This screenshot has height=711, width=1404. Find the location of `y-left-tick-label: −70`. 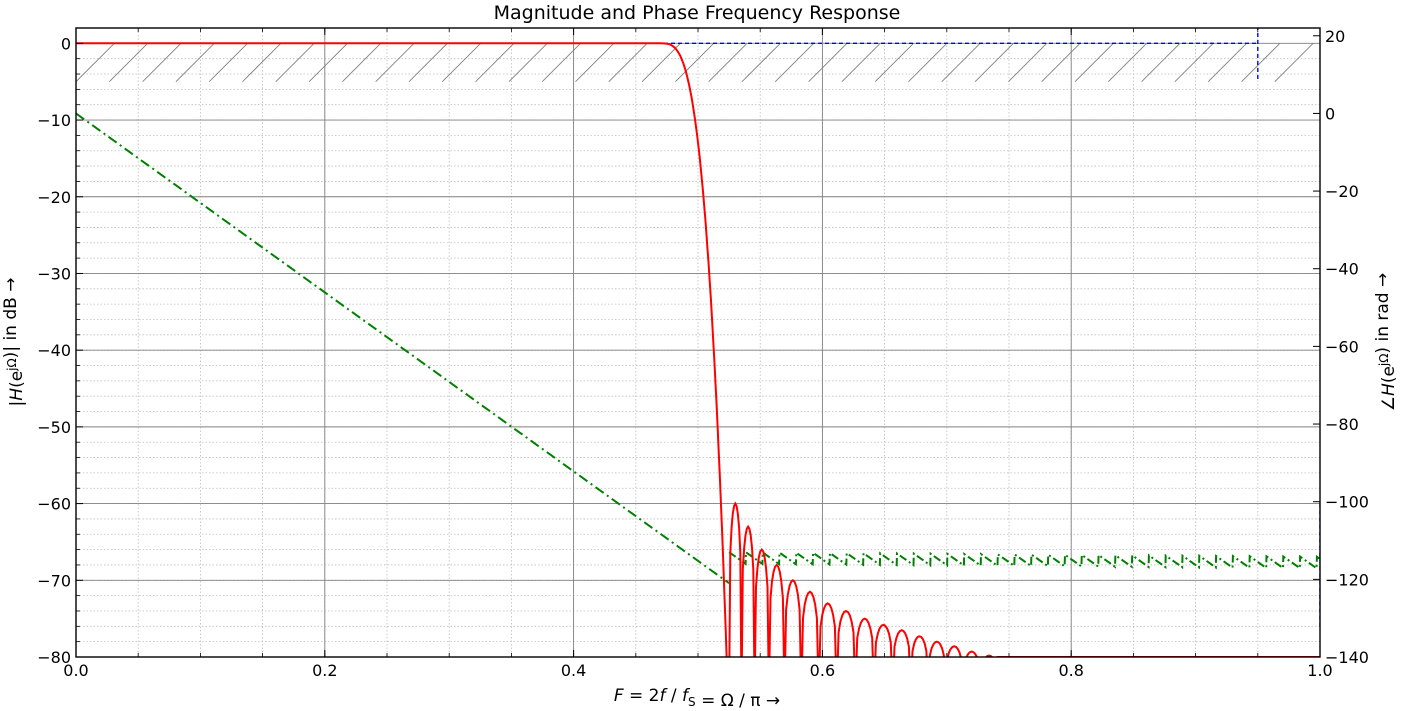

y-left-tick-label: −70 is located at coordinates (54, 580).